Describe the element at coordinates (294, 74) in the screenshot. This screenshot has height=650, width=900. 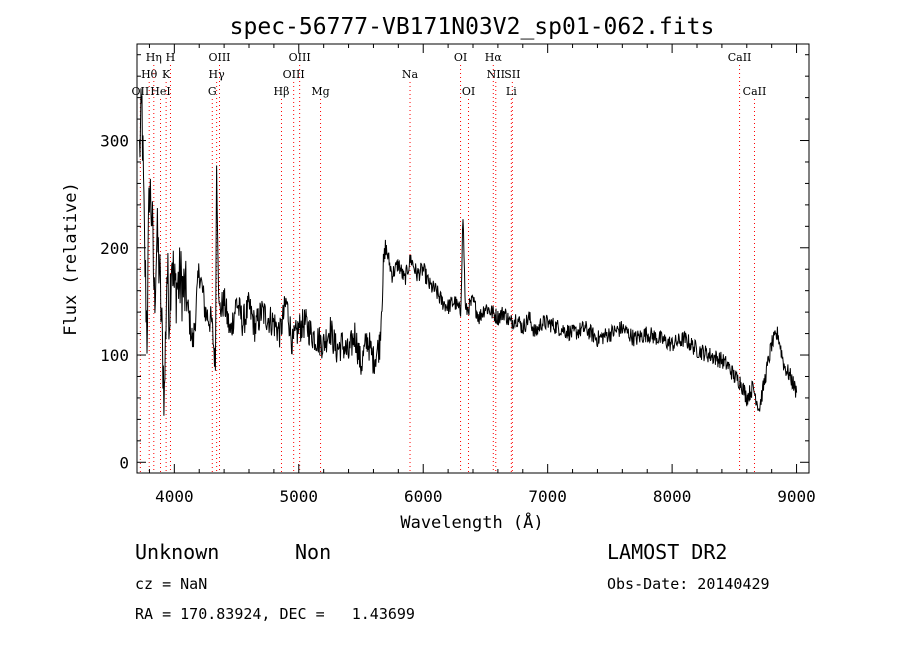
I see `line-label-10: OIII` at that location.